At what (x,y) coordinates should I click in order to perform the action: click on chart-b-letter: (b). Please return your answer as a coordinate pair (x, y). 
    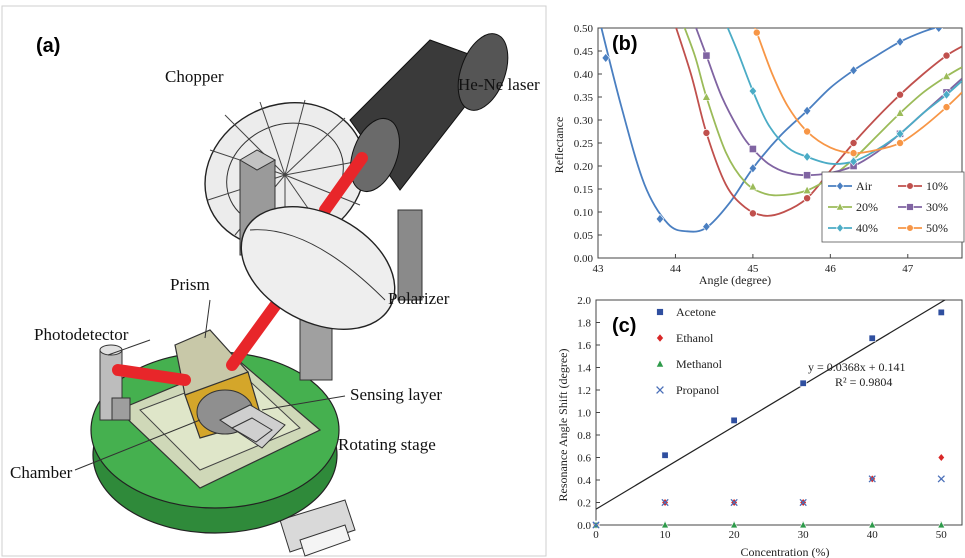
    Looking at the image, I should click on (625, 44).